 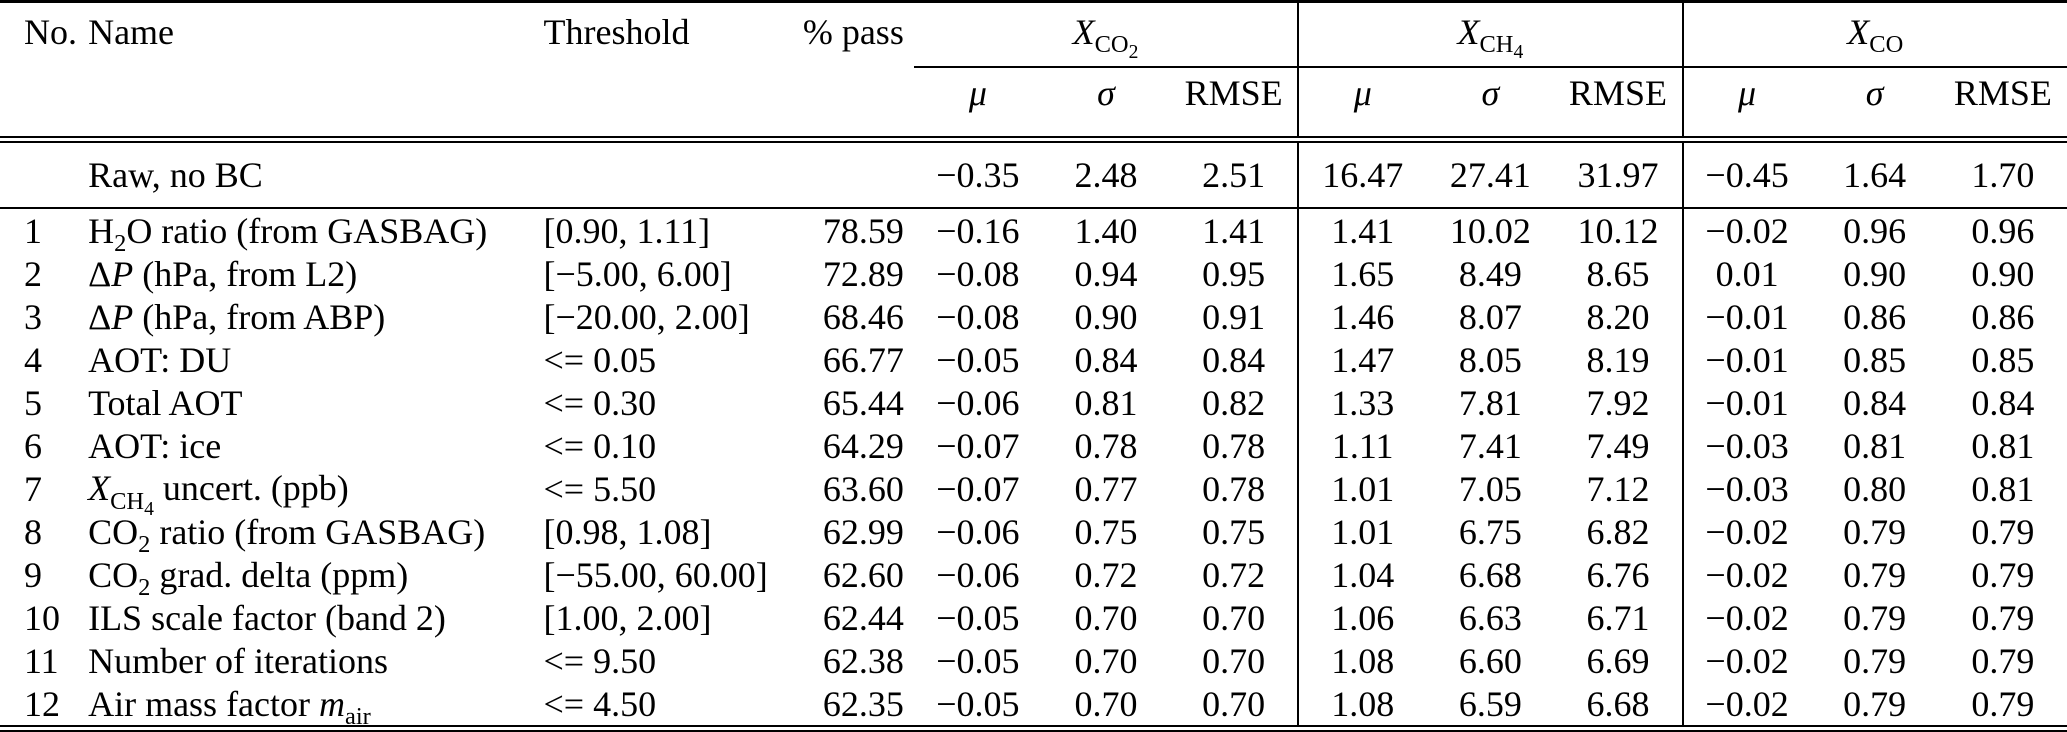 I want to click on xch4-mu: 1.08, so click(x=1362, y=705).